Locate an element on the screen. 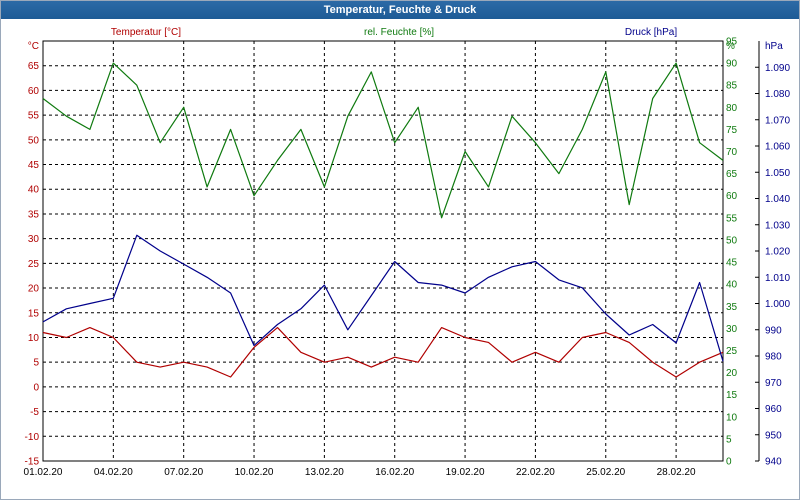 This screenshot has height=501, width=800. temperature-tick-label: 35 is located at coordinates (34, 214).